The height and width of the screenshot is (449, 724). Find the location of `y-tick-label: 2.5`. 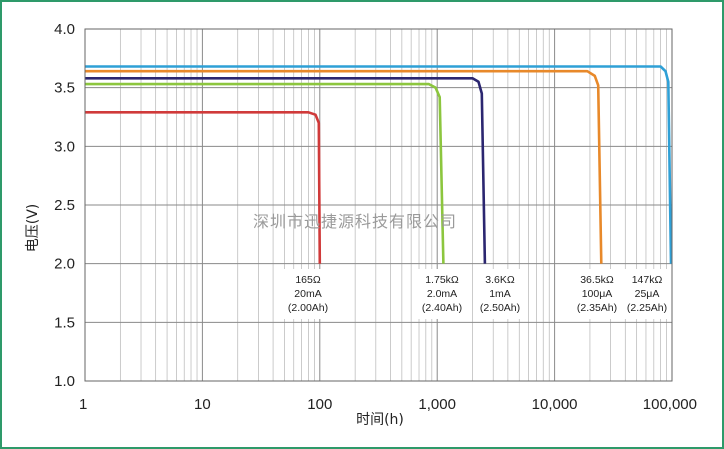

y-tick-label: 2.5 is located at coordinates (64, 205).